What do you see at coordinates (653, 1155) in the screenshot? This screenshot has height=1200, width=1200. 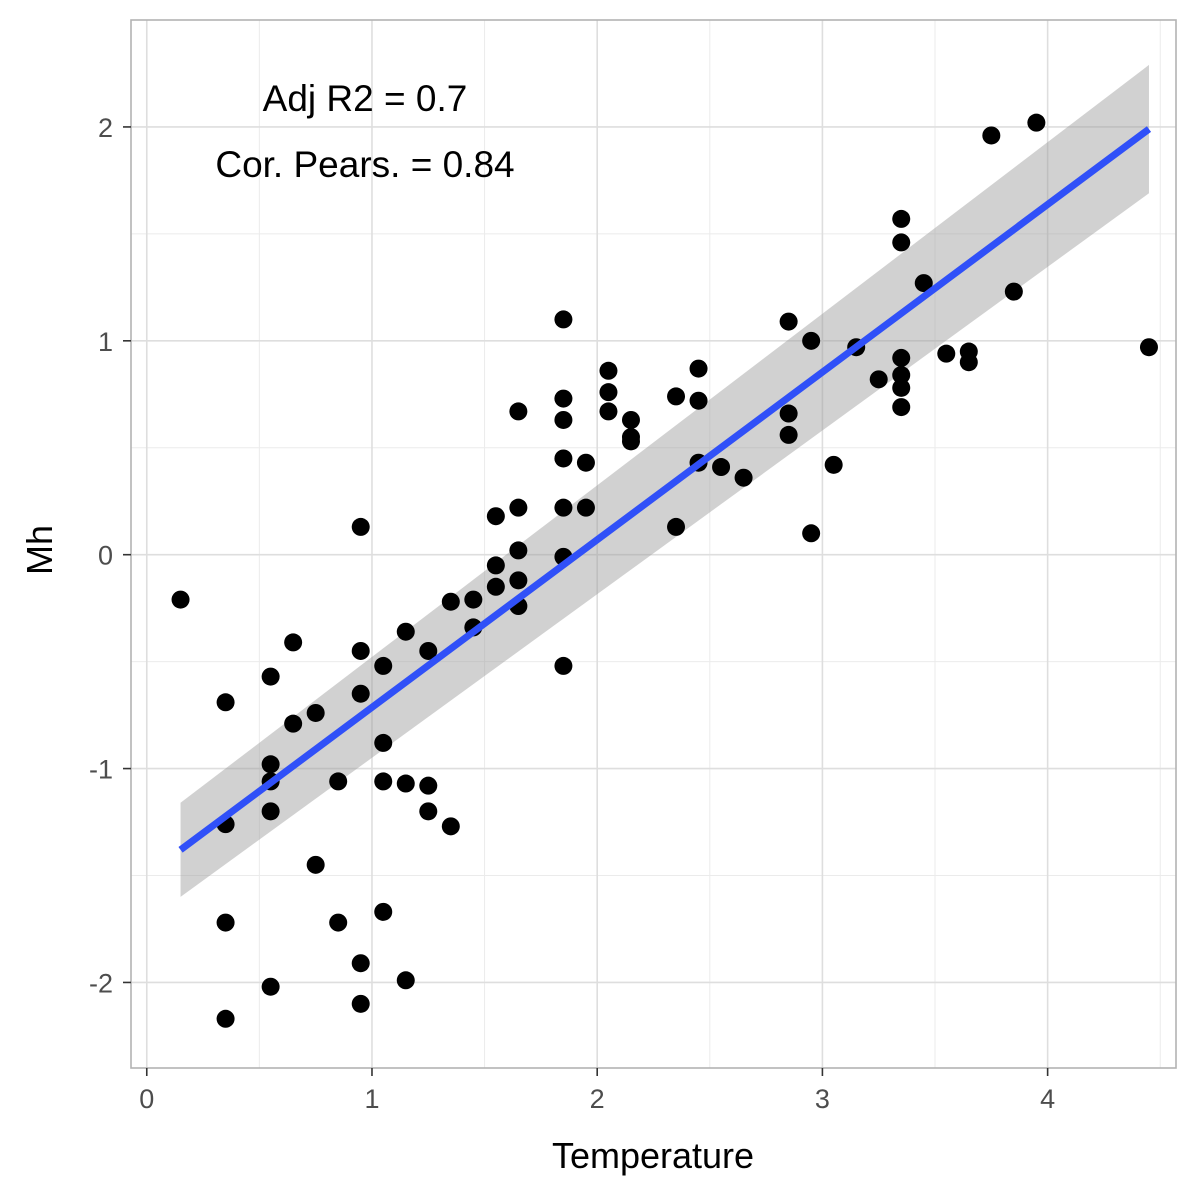 I see `x-axis-title: Temperature` at bounding box center [653, 1155].